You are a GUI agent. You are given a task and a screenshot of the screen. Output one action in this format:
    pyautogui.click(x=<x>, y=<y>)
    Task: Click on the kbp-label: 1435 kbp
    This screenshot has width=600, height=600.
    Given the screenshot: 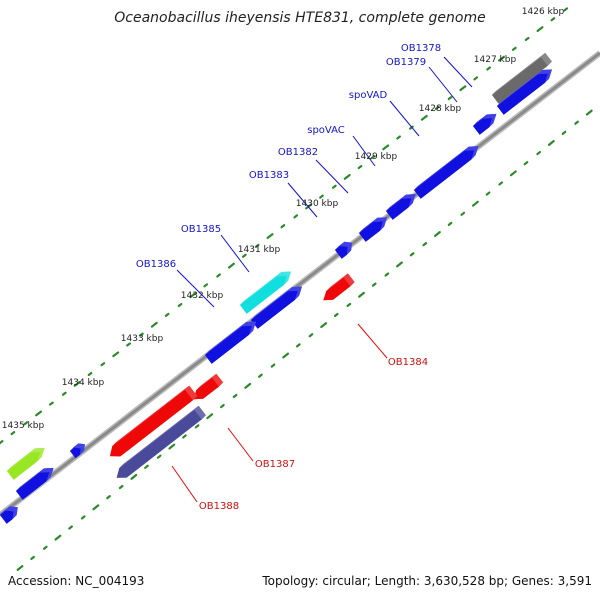 What is the action you would take?
    pyautogui.click(x=23, y=426)
    